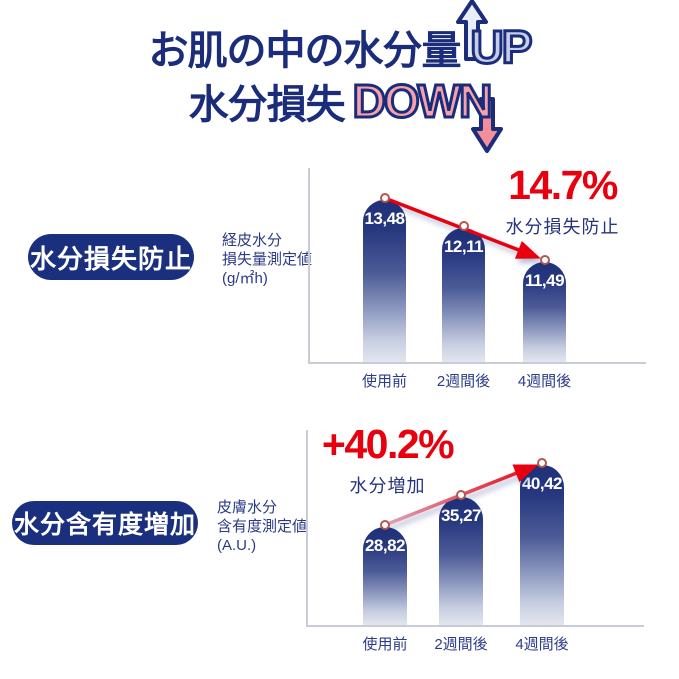 This screenshot has width=679, height=679. I want to click on section-pill: 水分含有度増加, so click(105, 523).